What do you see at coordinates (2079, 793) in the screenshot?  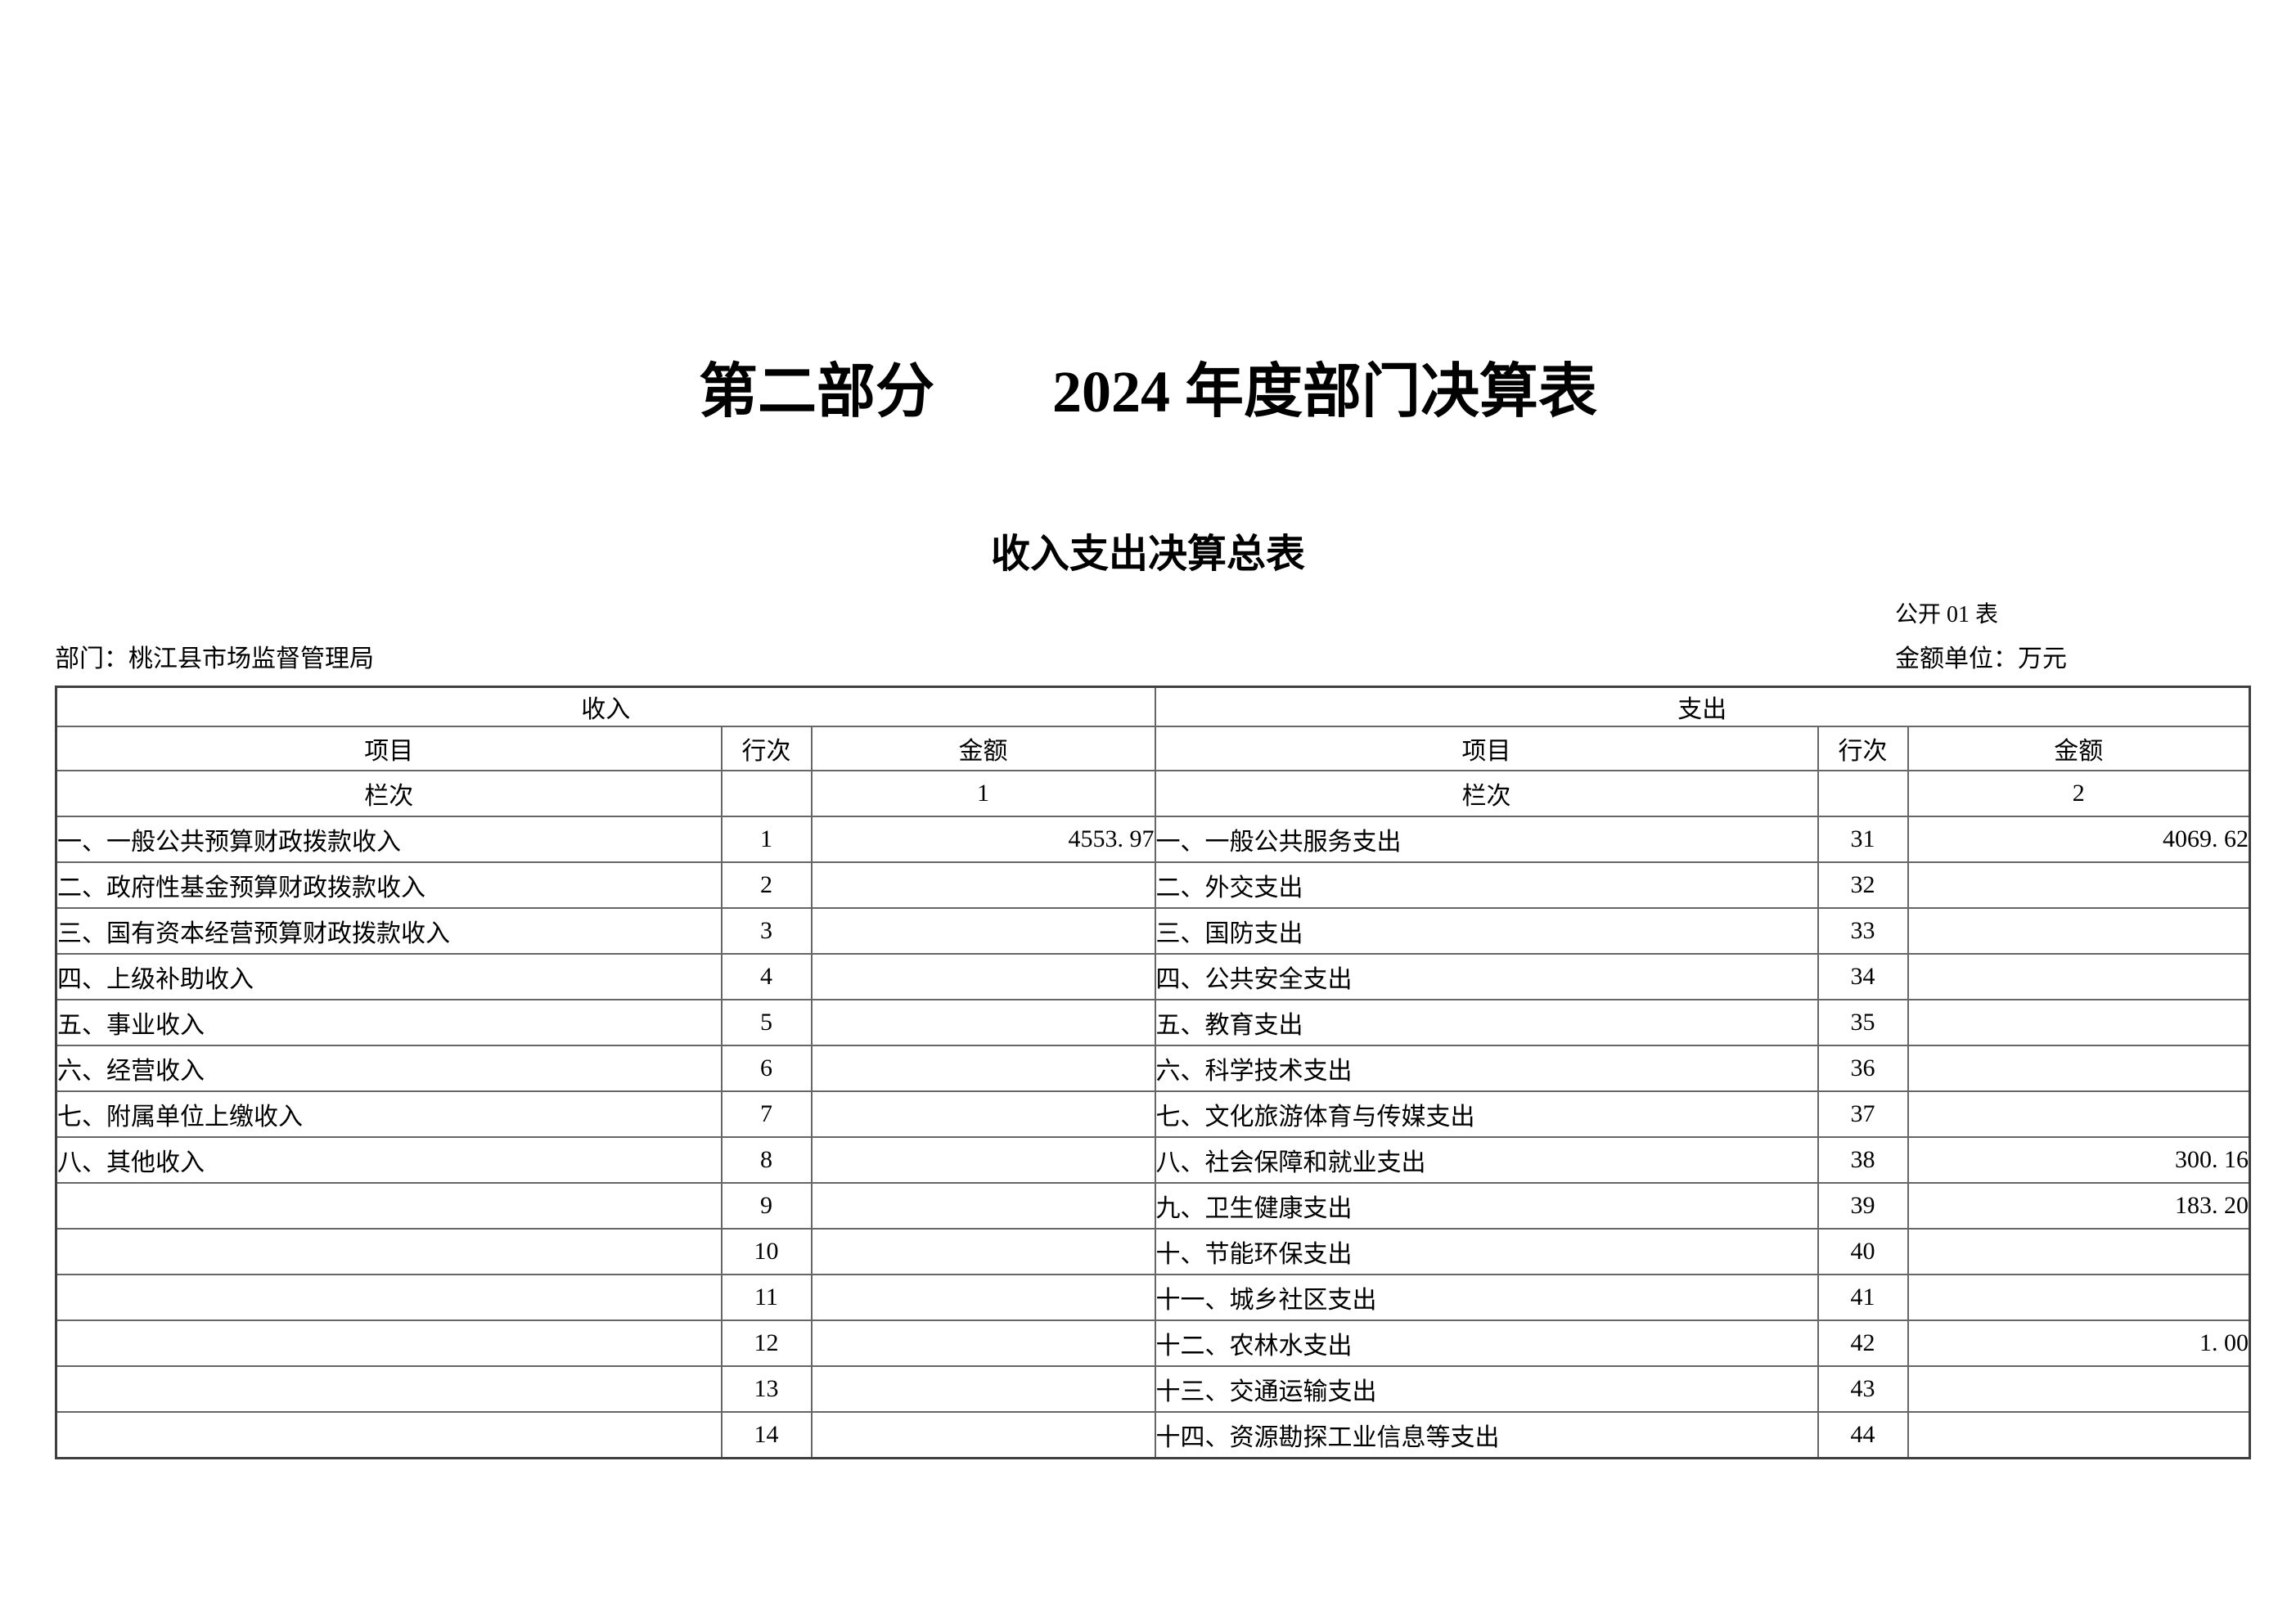 I see `expense-lane-number: 2` at bounding box center [2079, 793].